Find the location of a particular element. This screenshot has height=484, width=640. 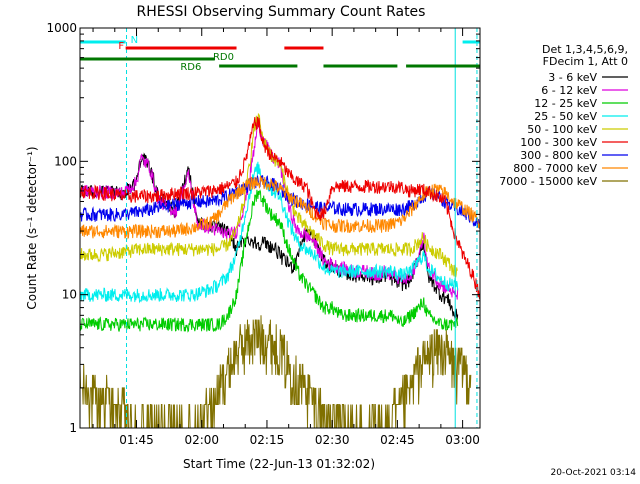

y-tick-label-100: 100 is located at coordinates (65, 161).